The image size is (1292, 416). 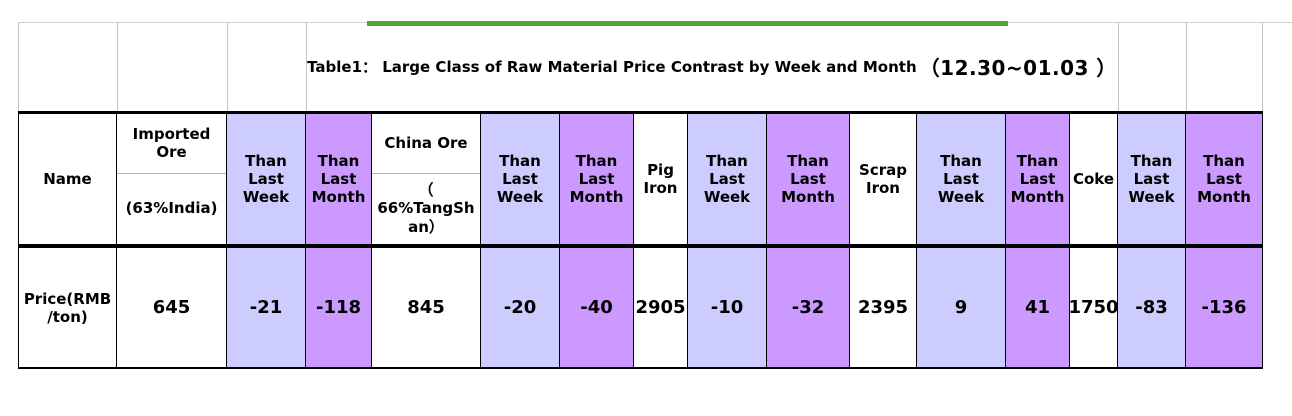 I want to click on cell-value: 41, so click(x=1037, y=307).